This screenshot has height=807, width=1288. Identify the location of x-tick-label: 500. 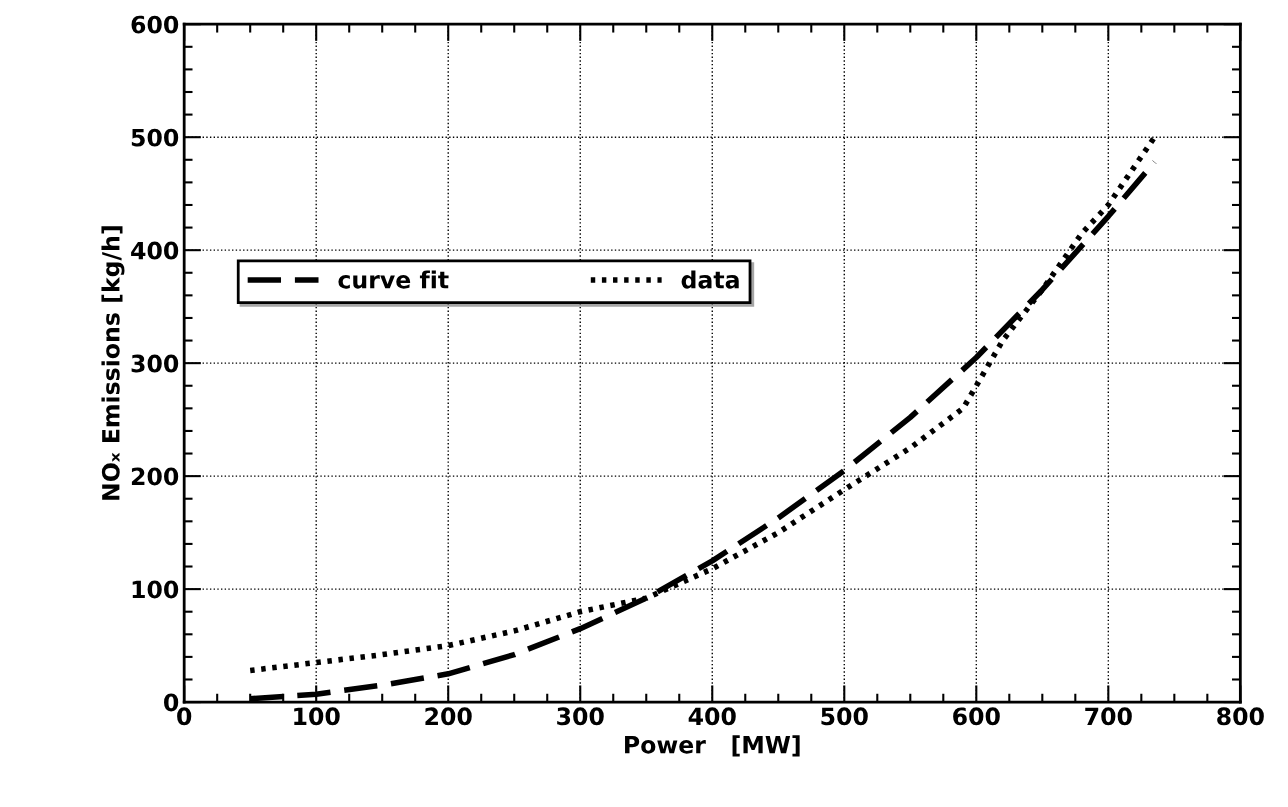
(844, 716).